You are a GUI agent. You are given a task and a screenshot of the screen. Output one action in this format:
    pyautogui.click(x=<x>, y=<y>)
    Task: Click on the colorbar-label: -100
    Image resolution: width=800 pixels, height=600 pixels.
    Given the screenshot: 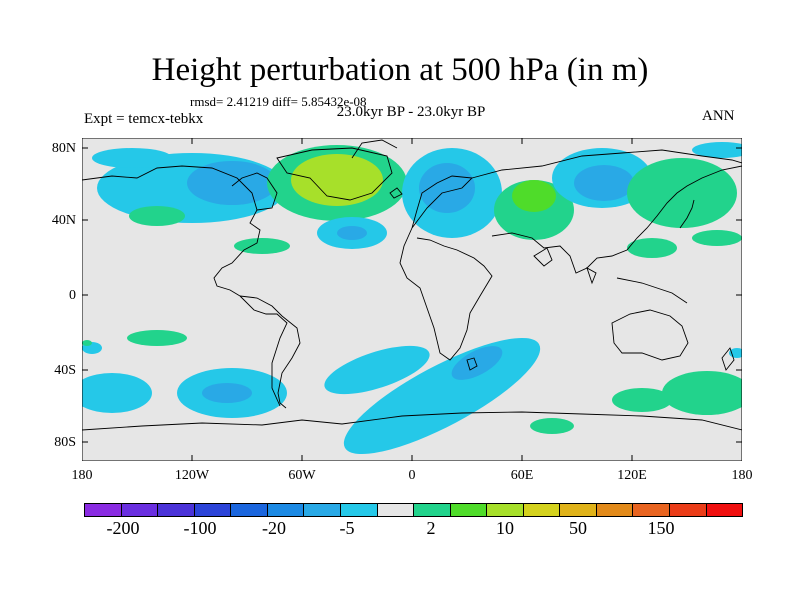 What is the action you would take?
    pyautogui.click(x=200, y=528)
    